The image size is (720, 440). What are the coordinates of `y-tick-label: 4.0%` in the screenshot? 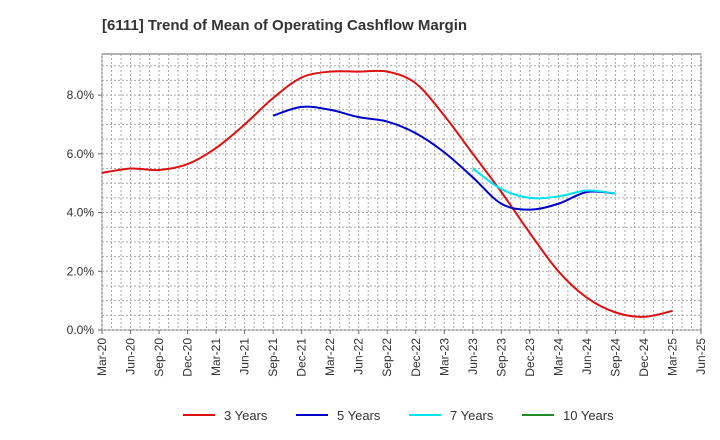 It's located at (81, 213).